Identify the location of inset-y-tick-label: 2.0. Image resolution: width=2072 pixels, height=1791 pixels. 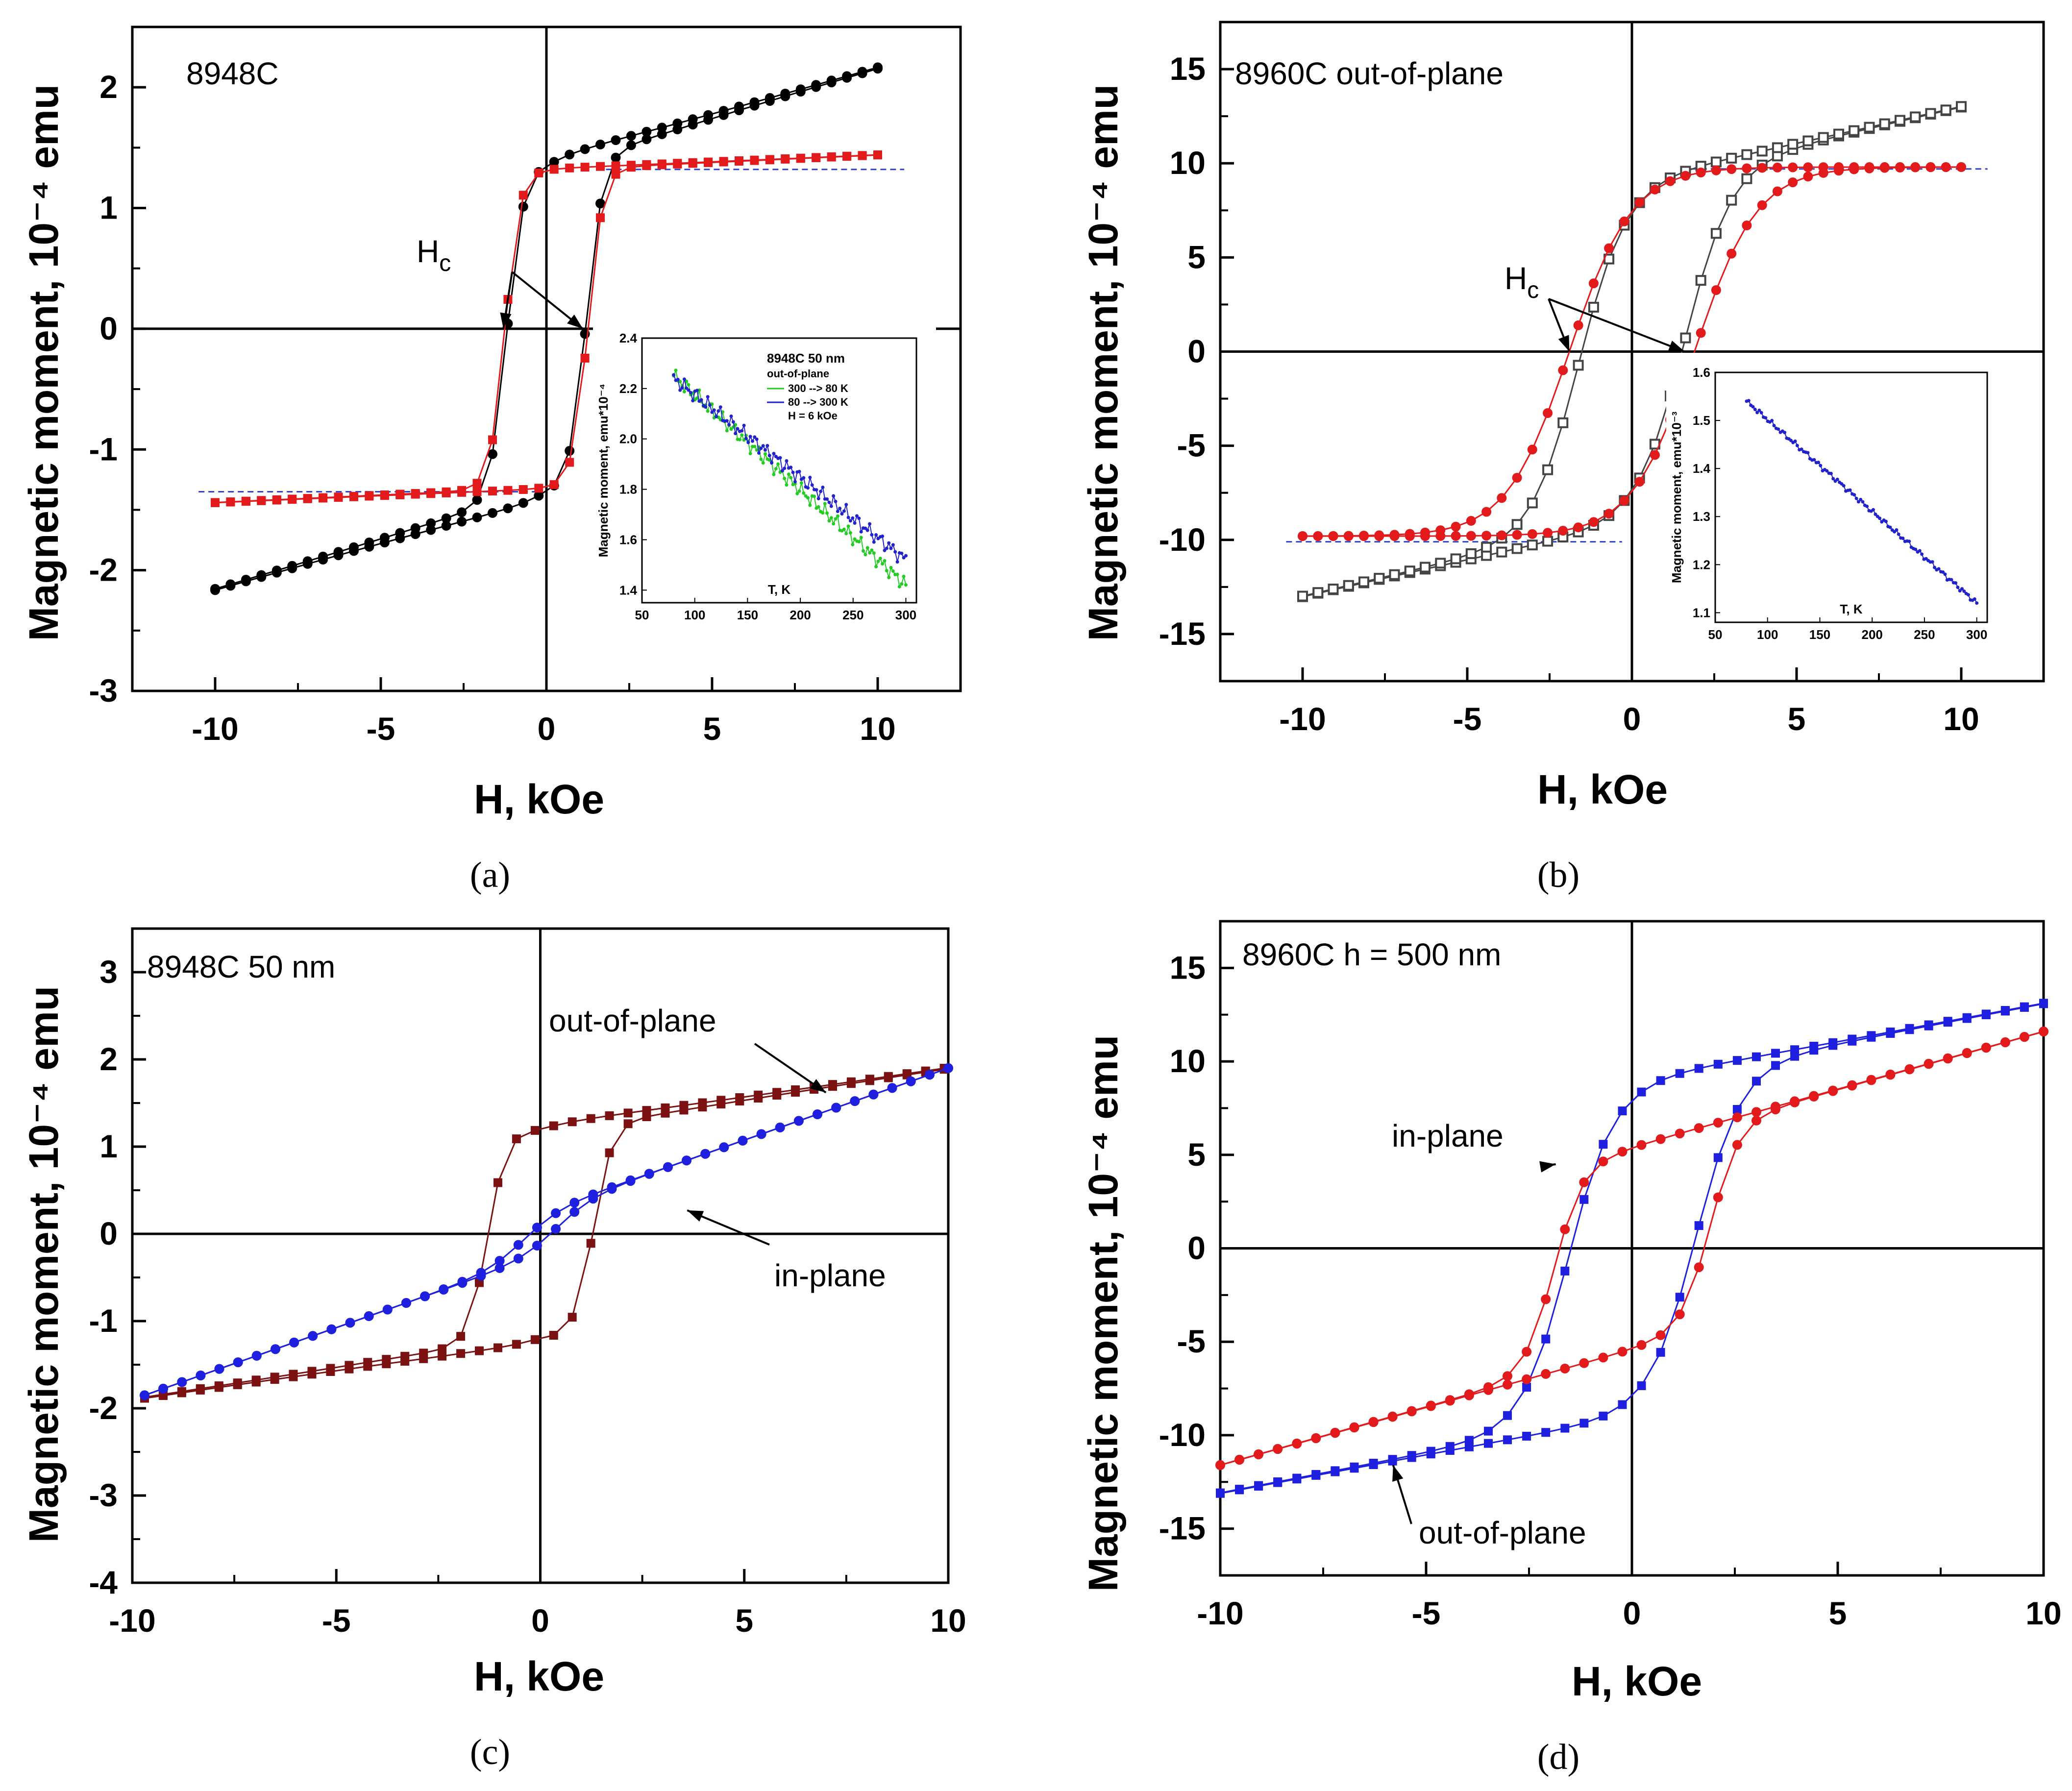
(628, 439).